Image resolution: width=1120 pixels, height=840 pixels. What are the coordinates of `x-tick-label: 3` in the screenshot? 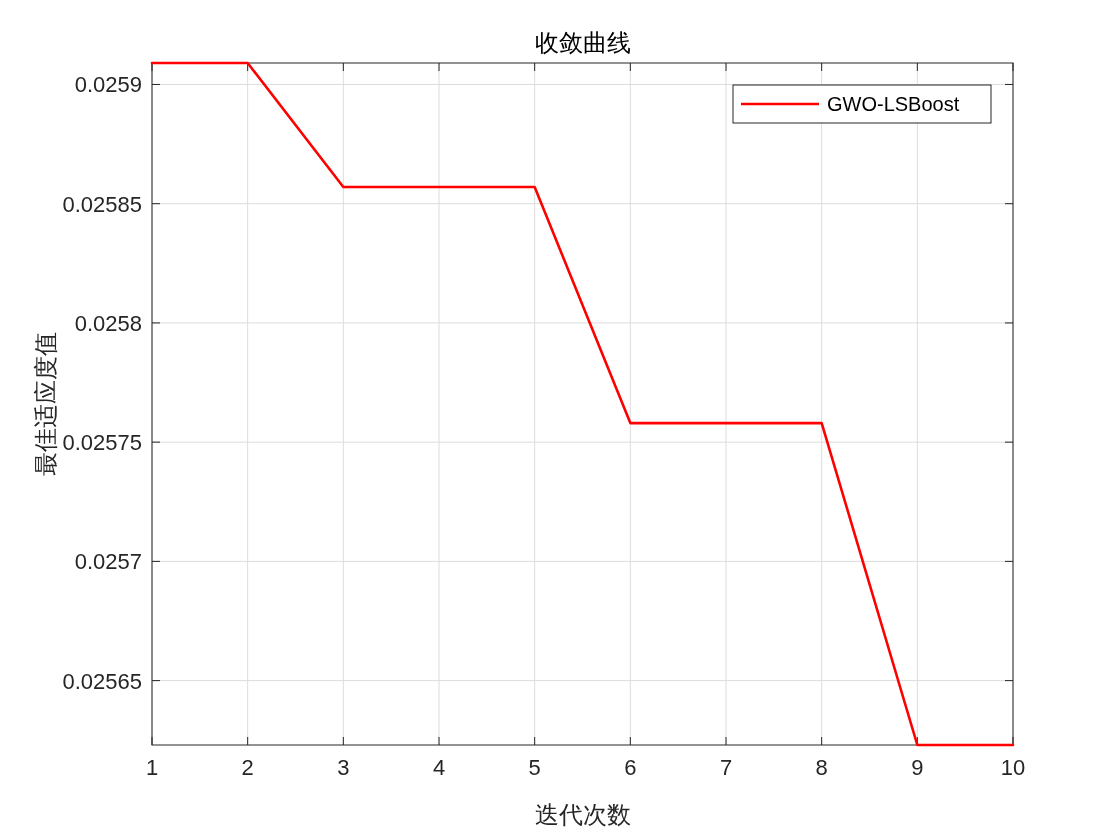 It's located at (343, 767).